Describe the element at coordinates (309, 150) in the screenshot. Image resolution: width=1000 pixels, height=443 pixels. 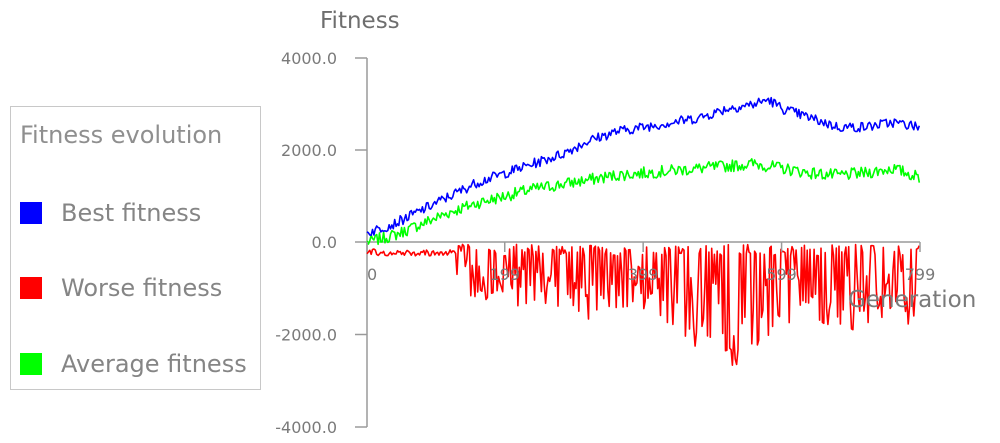
I see `y-tick-label: 2000.0` at that location.